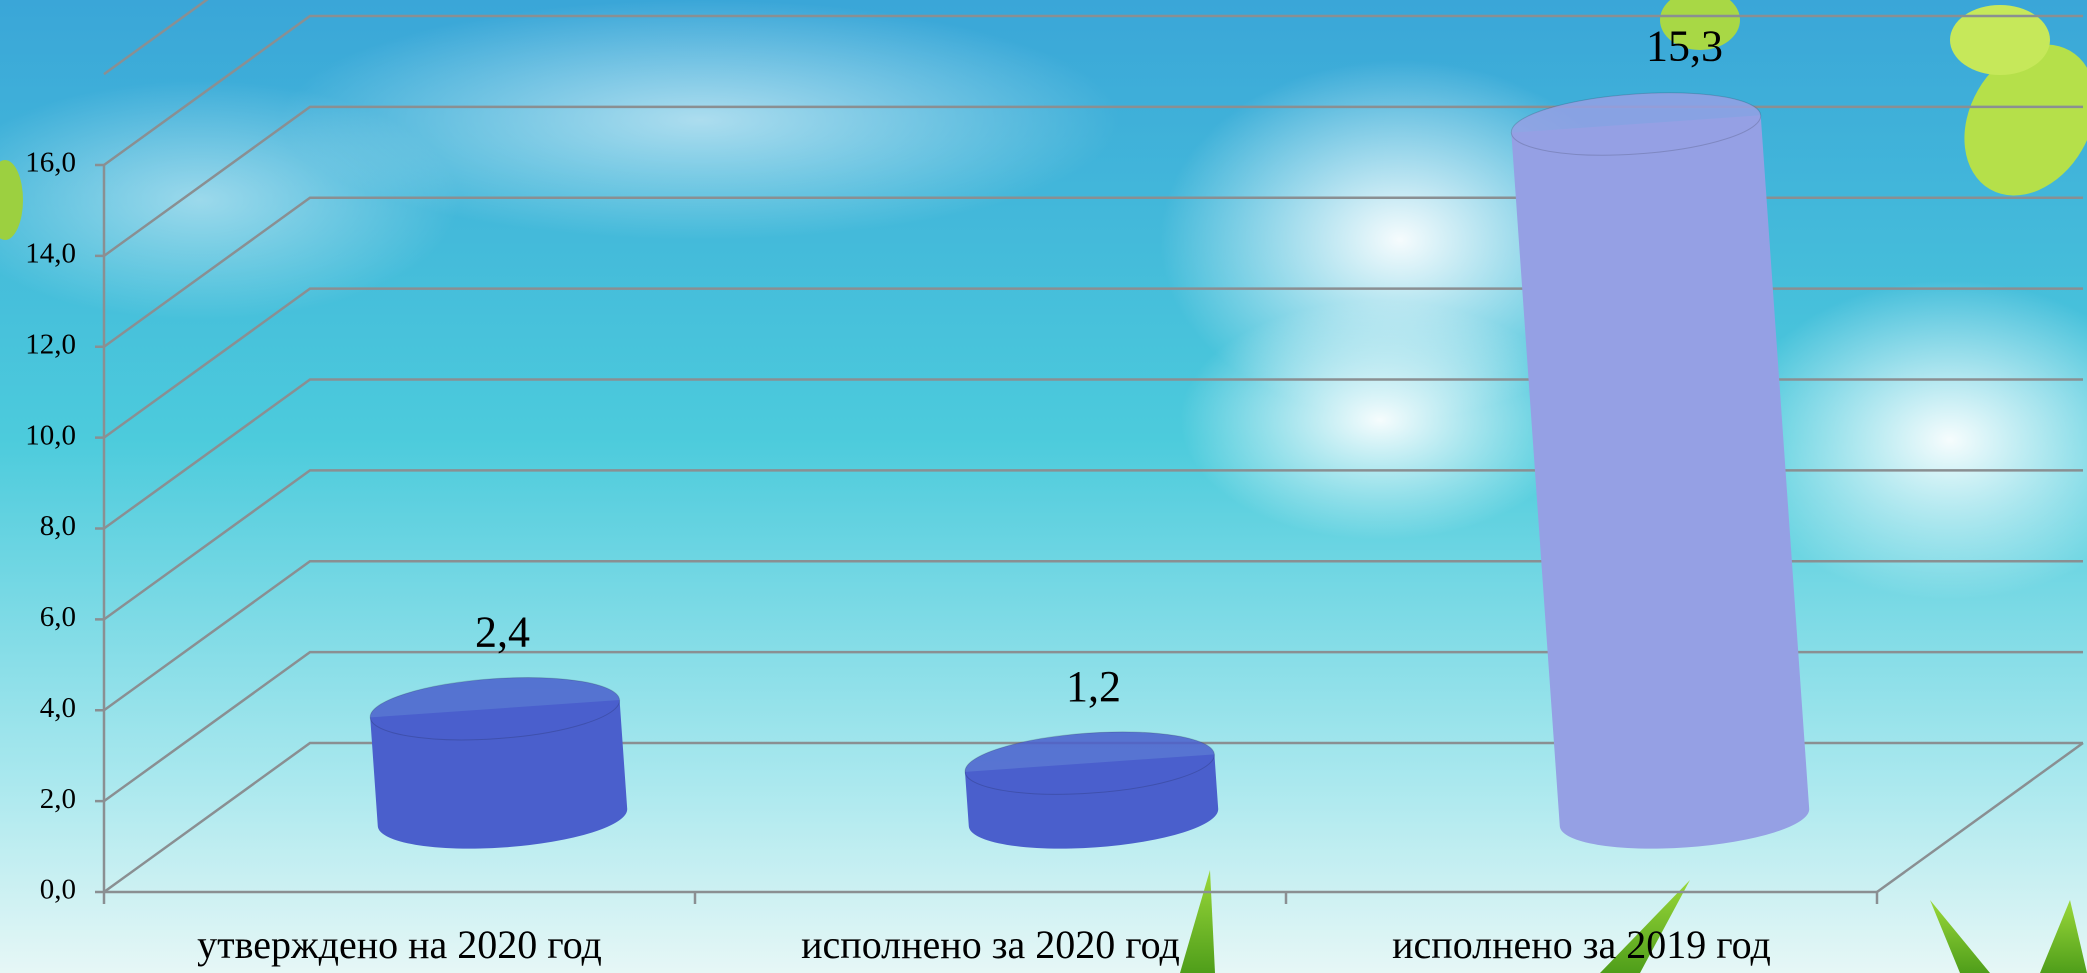 Image resolution: width=2087 pixels, height=973 pixels. What do you see at coordinates (58, 617) in the screenshot?
I see `y-tick-label: 6,0` at bounding box center [58, 617].